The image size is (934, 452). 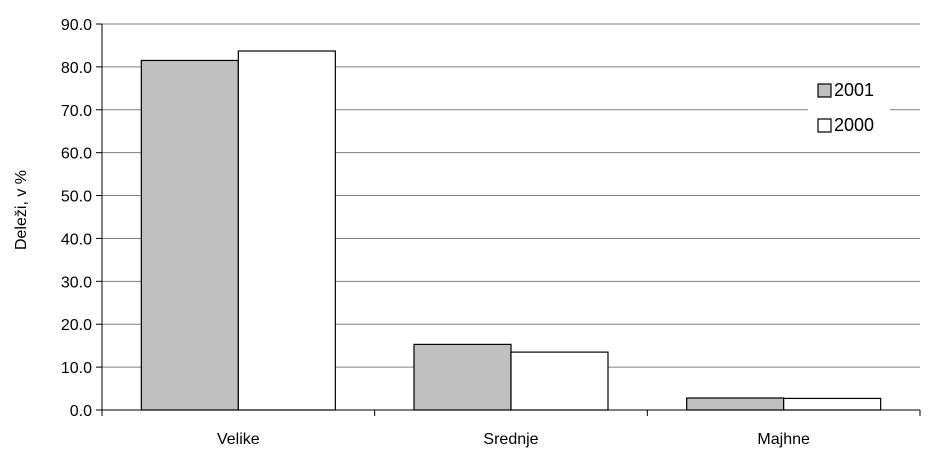 I want to click on bar-2000-velike, so click(x=286, y=230).